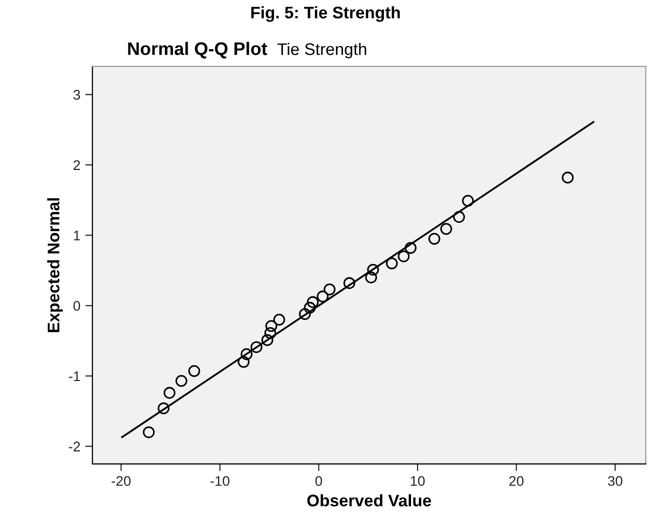 The image size is (651, 523). Describe the element at coordinates (76, 305) in the screenshot. I see `y-tick-label: 0` at that location.